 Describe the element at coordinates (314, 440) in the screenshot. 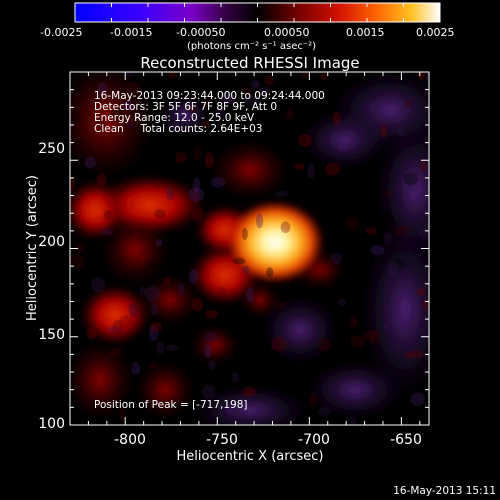

I see `x-tick-label: -700` at that location.